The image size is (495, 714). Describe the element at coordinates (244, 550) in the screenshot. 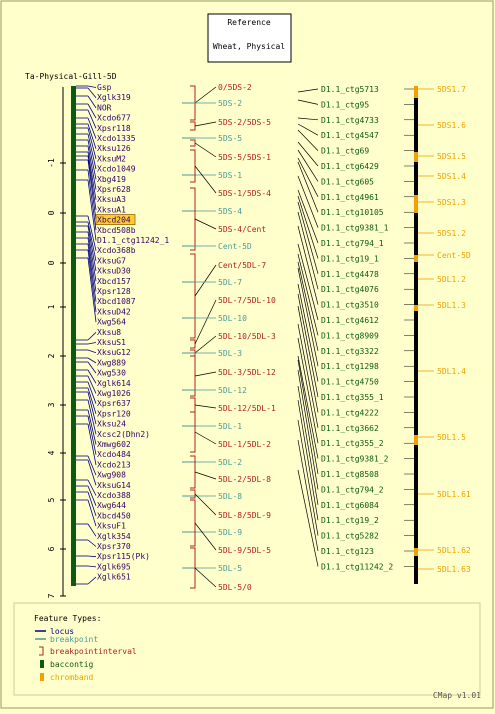

I see `interval-label: 5DL-9/5DL-5` at that location.